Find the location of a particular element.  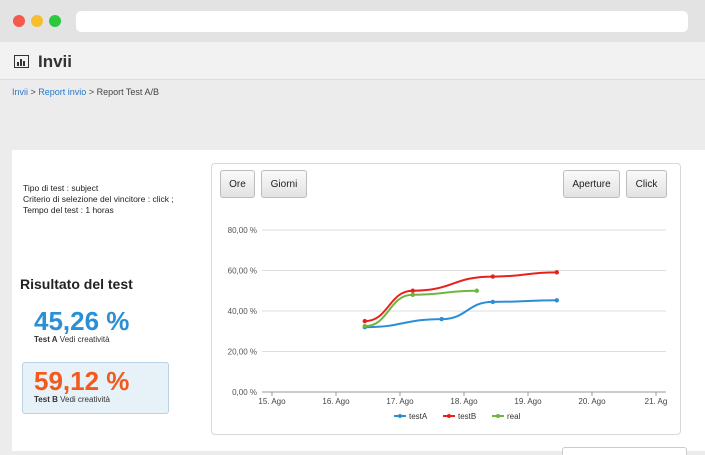

test-duration: Tempo del test : 1 horas is located at coordinates (68, 210).